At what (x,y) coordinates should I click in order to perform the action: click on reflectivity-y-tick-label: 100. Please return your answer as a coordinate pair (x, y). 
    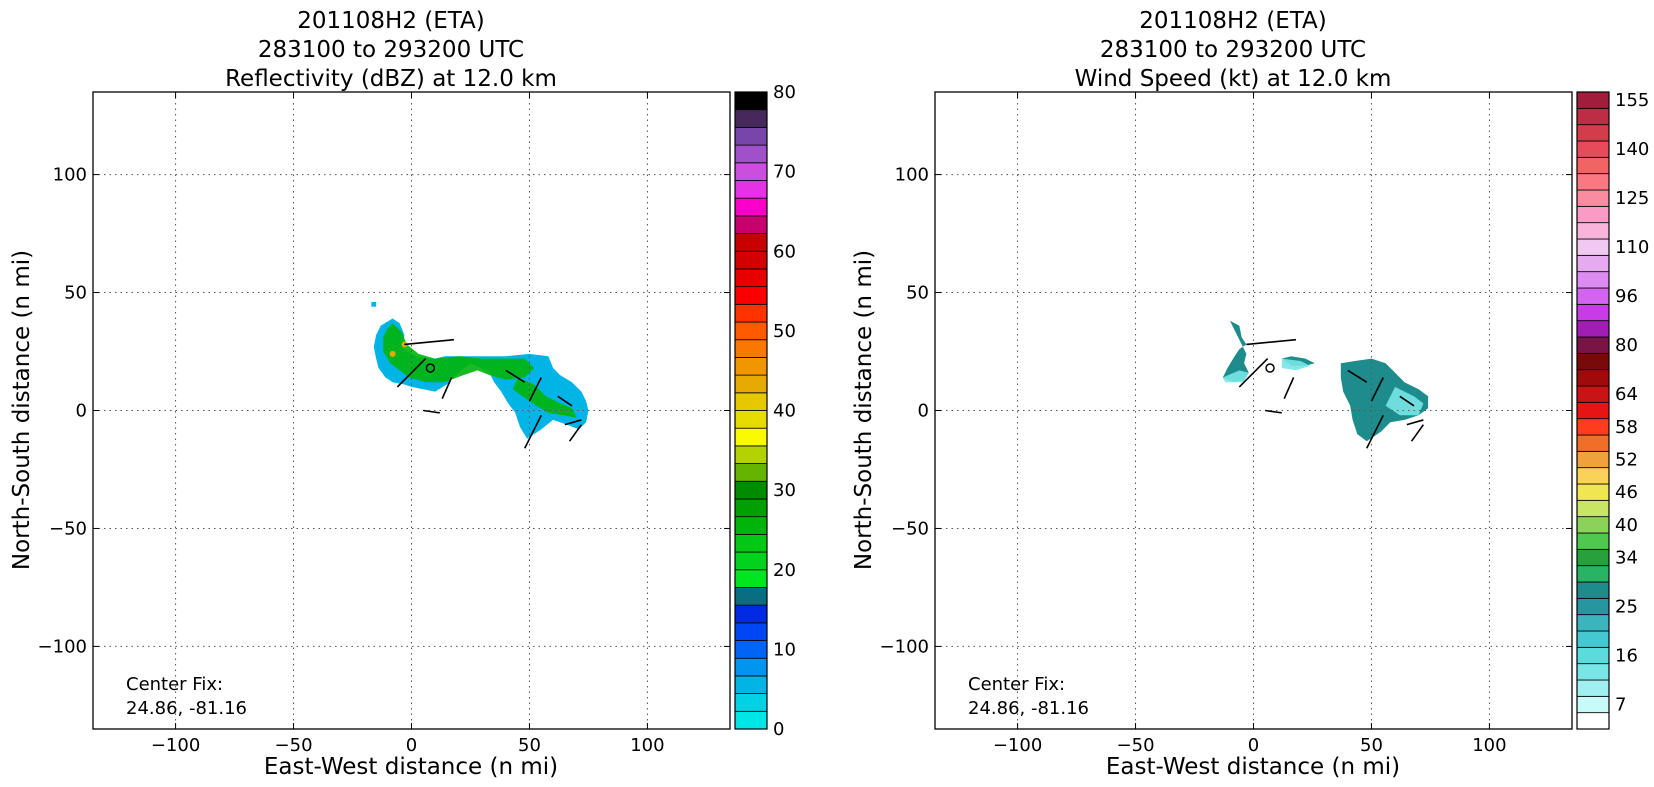
    Looking at the image, I should click on (70, 175).